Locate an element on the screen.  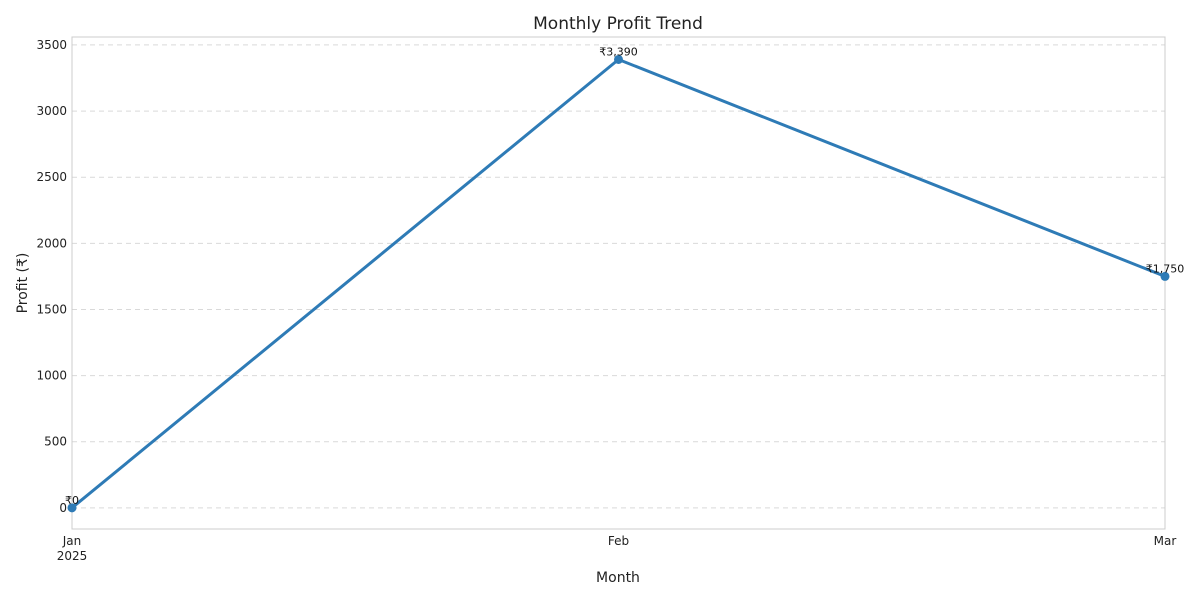
y-tick-label: 500 is located at coordinates (55, 442).